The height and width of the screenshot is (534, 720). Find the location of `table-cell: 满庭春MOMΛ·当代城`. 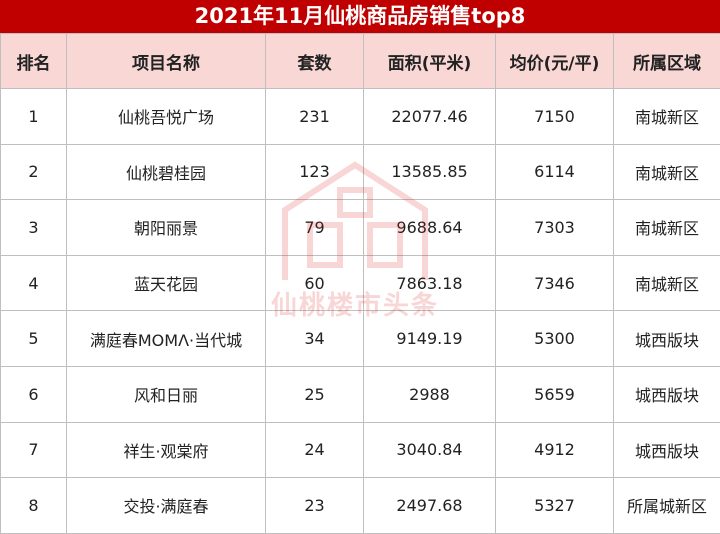

table-cell: 满庭春MOMΛ·当代城 is located at coordinates (166, 339).